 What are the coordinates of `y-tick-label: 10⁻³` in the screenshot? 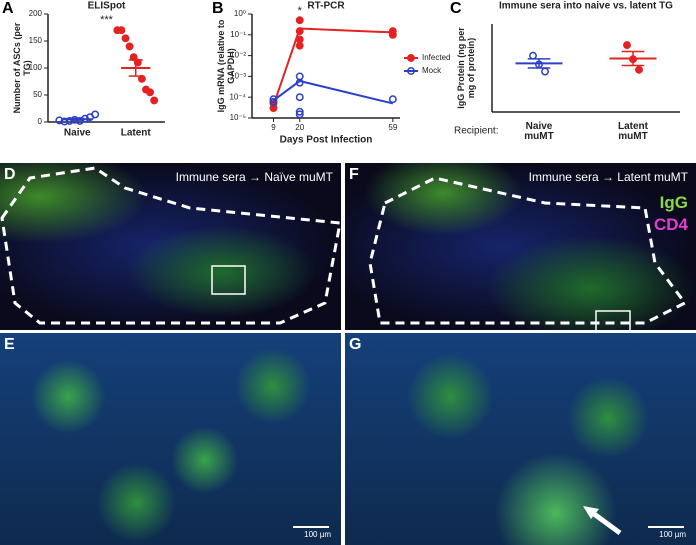 It's located at (238, 76).